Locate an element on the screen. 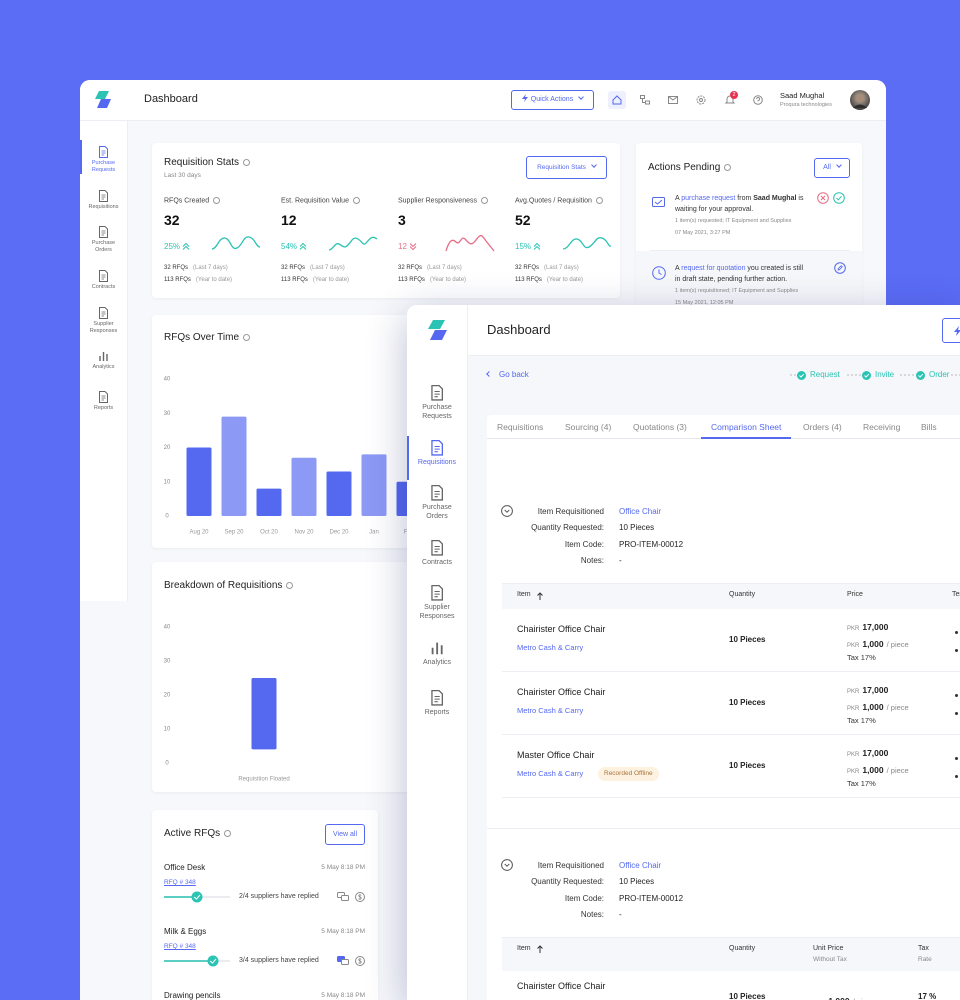 Image resolution: width=960 pixels, height=1000 pixels. home-button is located at coordinates (617, 100).